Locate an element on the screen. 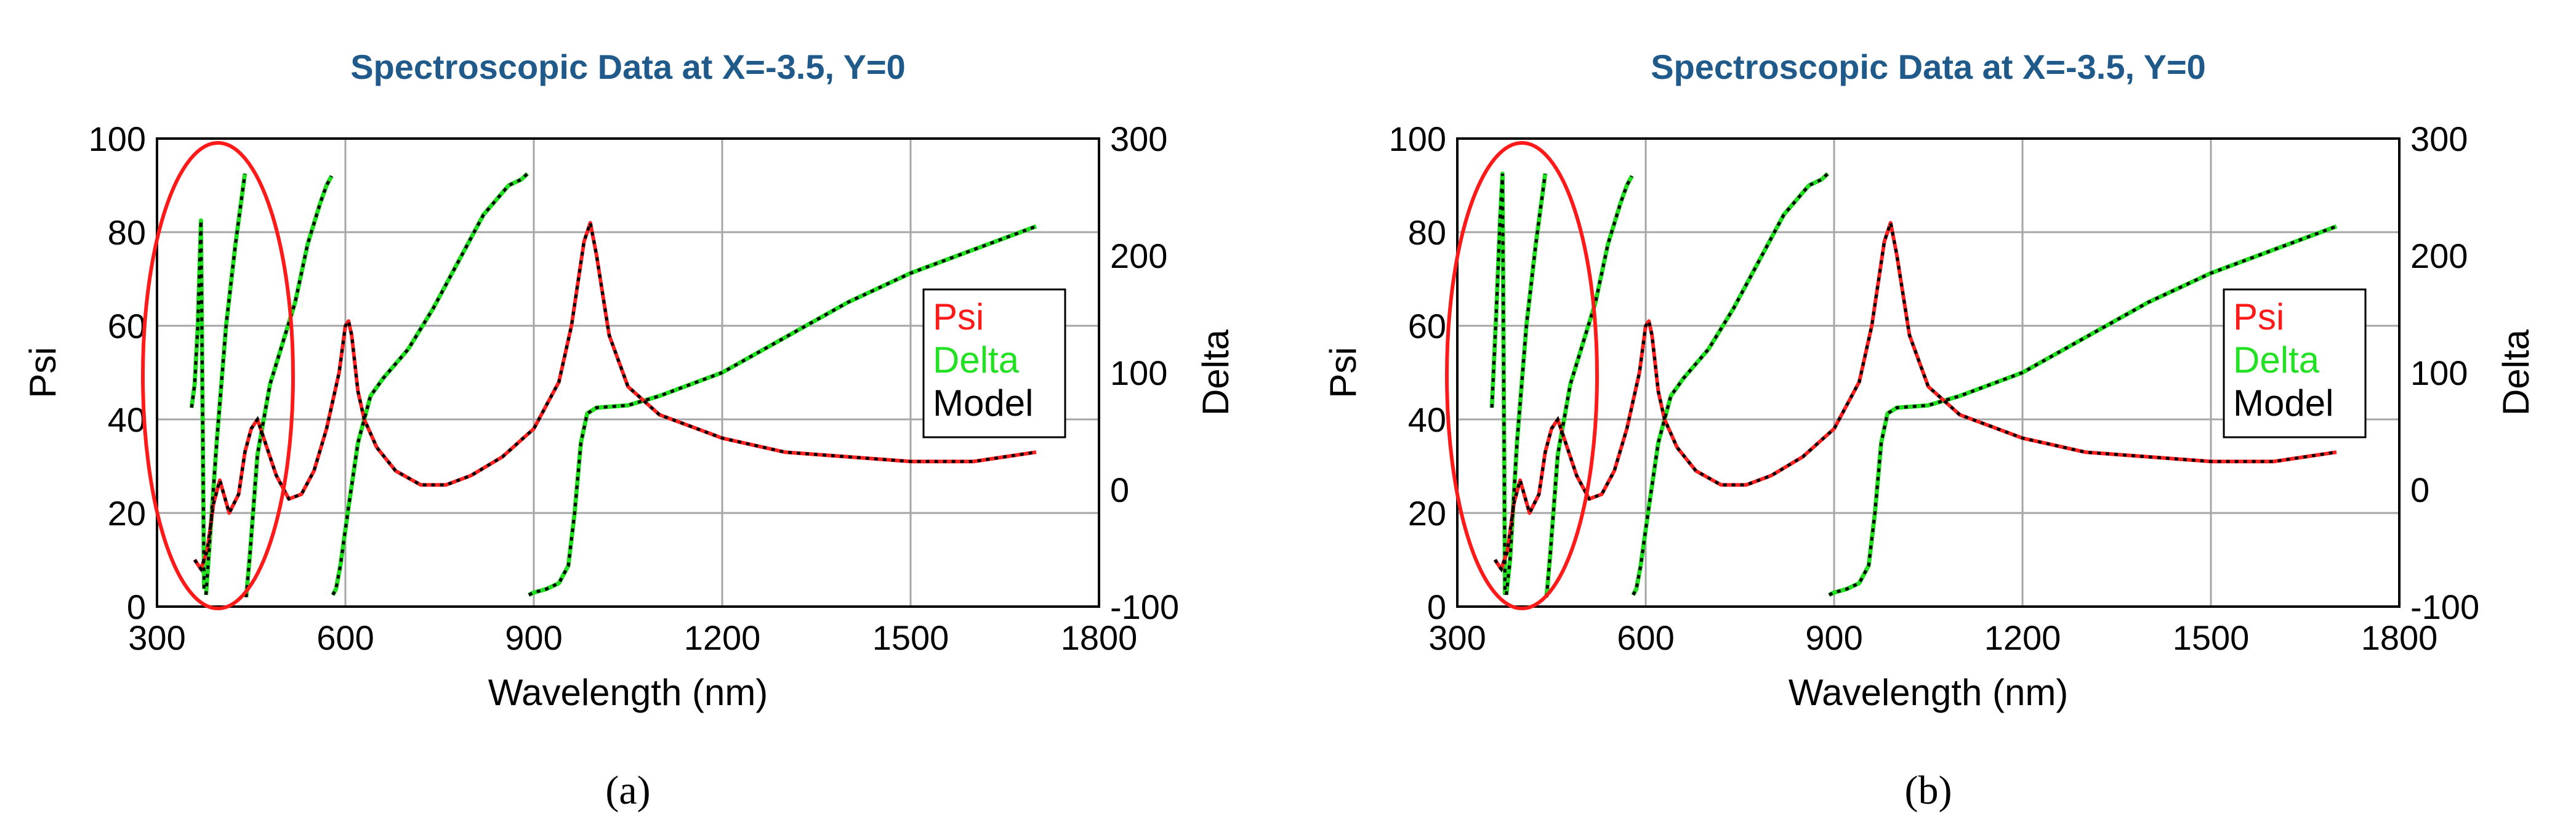 The image size is (2576, 840). panel-label-b: (b) is located at coordinates (1928, 790).